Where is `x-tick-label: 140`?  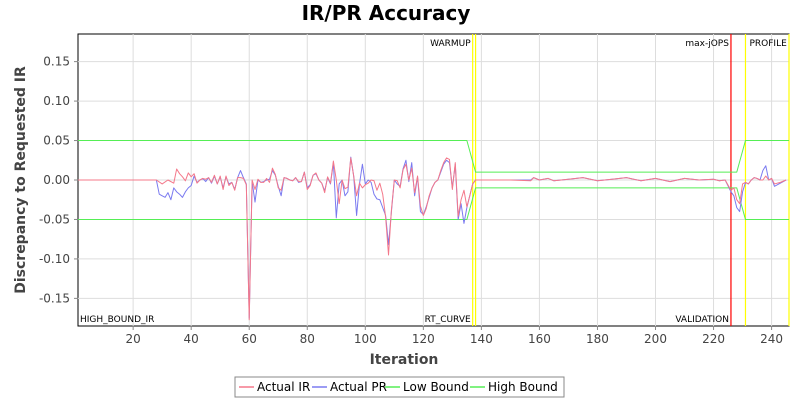 x-tick-label: 140 is located at coordinates (481, 339).